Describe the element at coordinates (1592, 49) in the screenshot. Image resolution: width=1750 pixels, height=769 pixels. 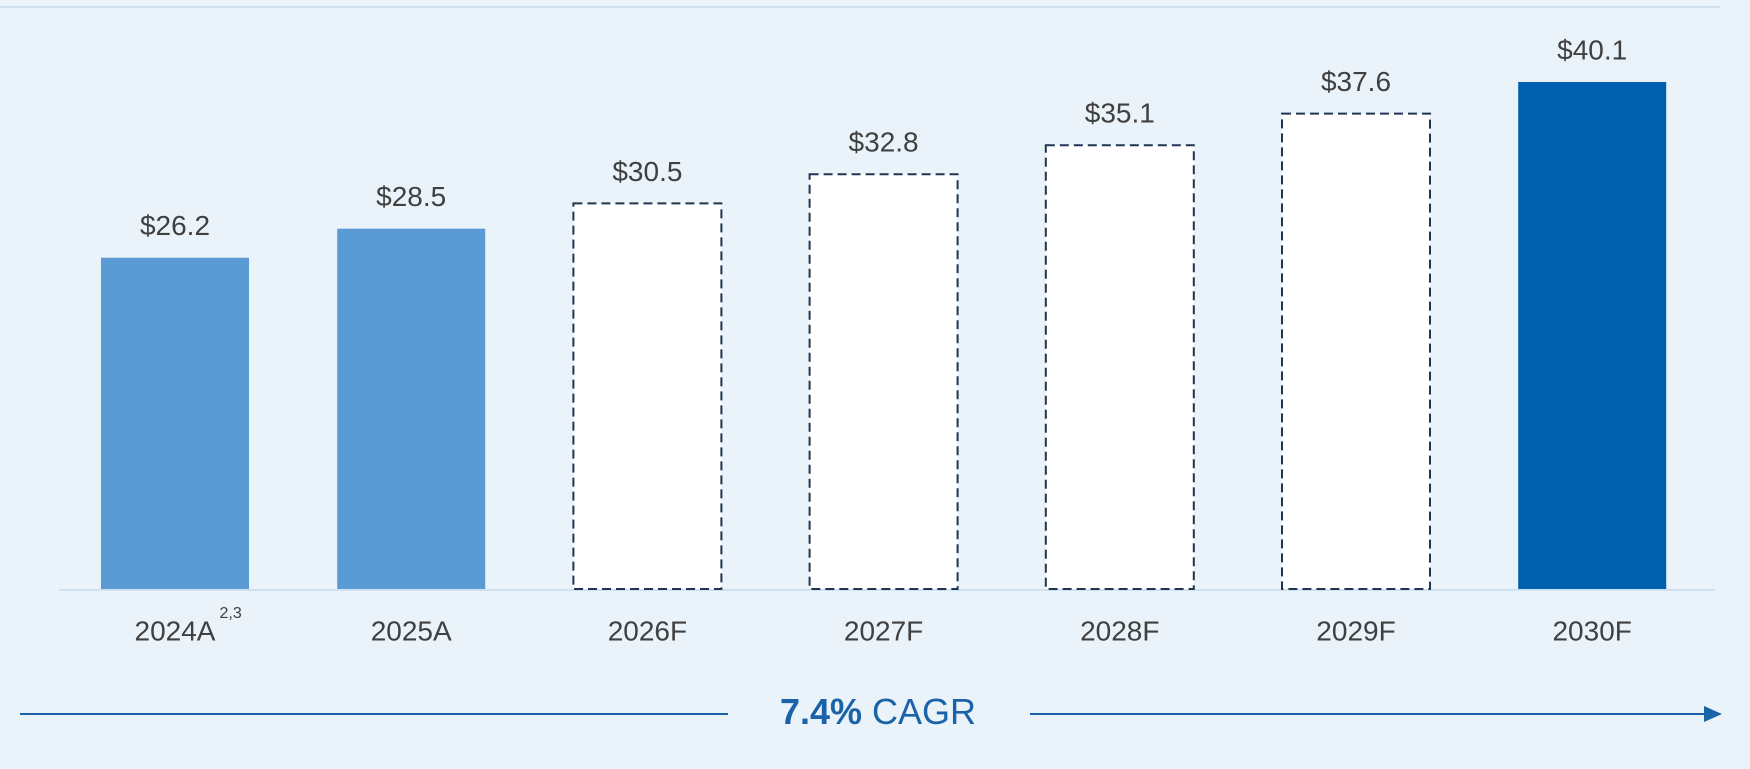
I see `value-label: $40.1` at that location.